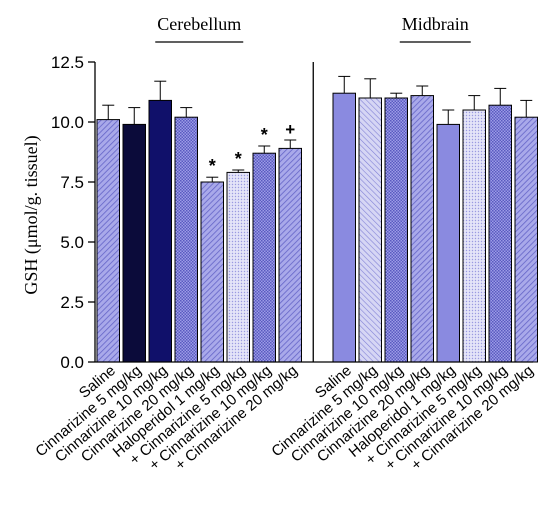  Describe the element at coordinates (435, 24) in the screenshot. I see `group-title-1: Midbrain` at that location.